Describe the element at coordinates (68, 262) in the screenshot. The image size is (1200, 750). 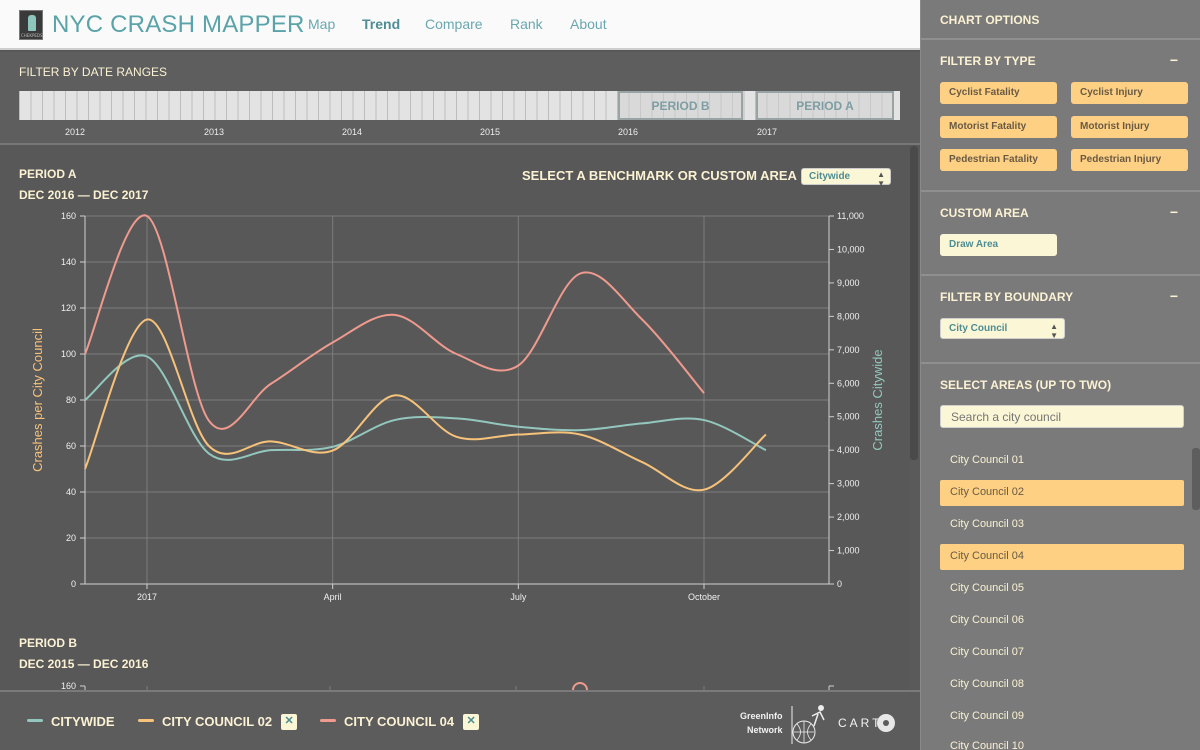
I see `y-tick-label-left: 140` at that location.